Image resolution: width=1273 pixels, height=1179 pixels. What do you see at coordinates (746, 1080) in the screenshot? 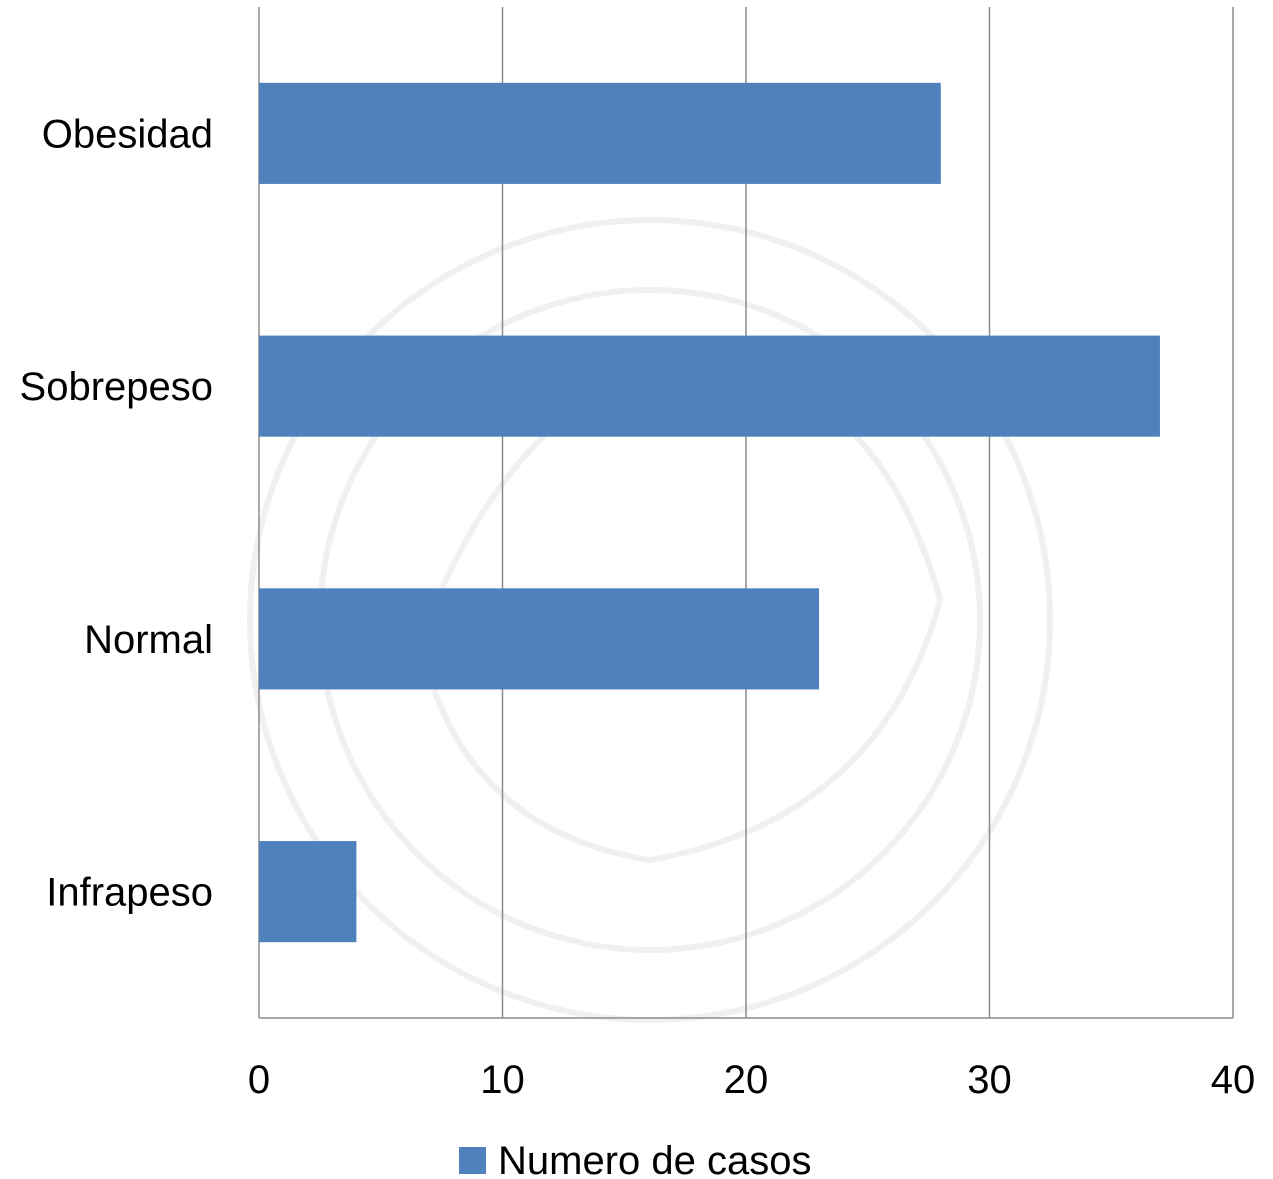
I see `x-tick-label-2: 20` at bounding box center [746, 1080].